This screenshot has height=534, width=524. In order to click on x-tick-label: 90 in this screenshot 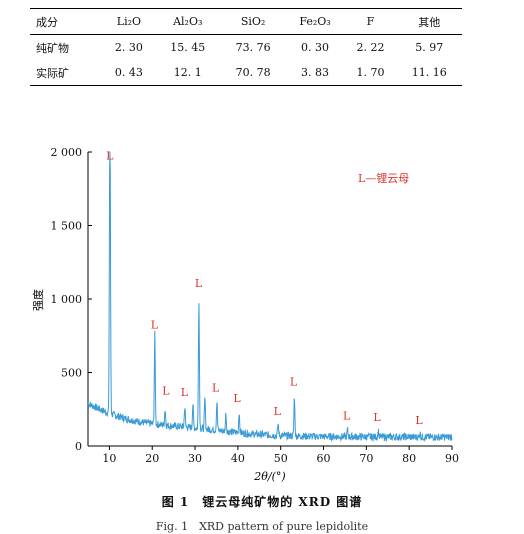, I will do `click(452, 458)`.